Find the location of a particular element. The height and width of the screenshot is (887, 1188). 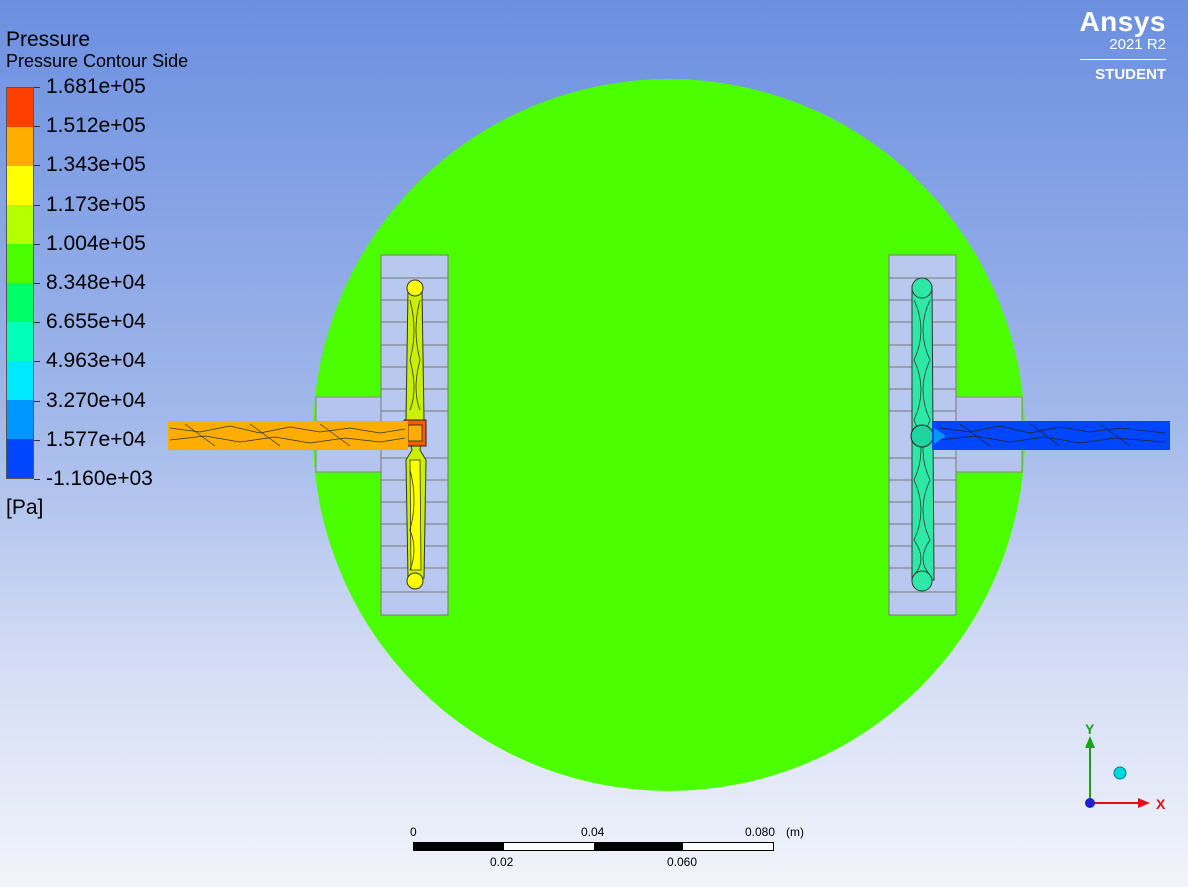

left-chamber-housing is located at coordinates (414, 435).